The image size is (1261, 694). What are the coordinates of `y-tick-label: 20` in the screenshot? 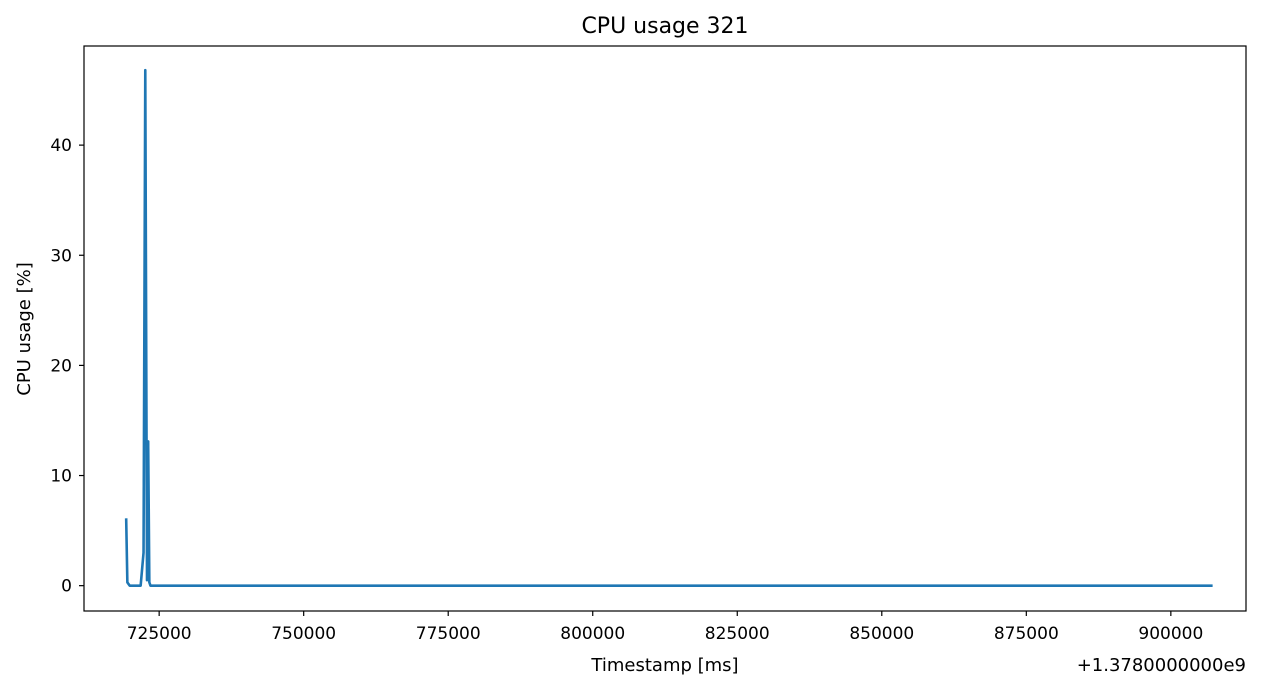 It's located at (61, 366).